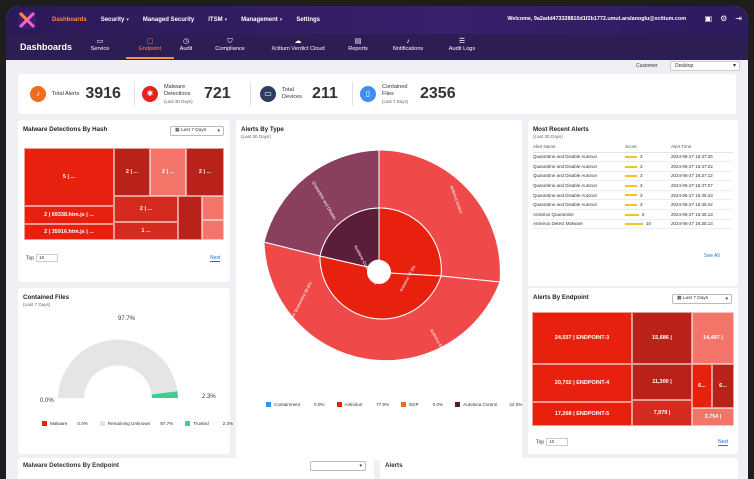 This screenshot has width=754, height=479. I want to click on legend-item: Trusted 2.3%, so click(209, 423).